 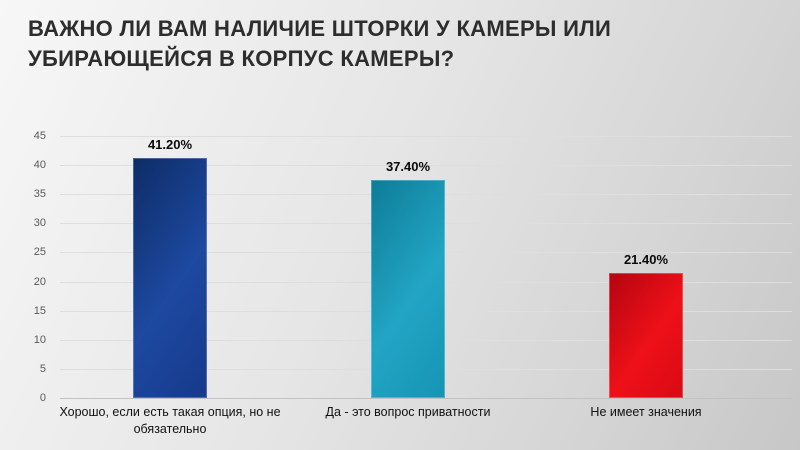 I want to click on y-tick-label: 0, so click(x=42, y=398).